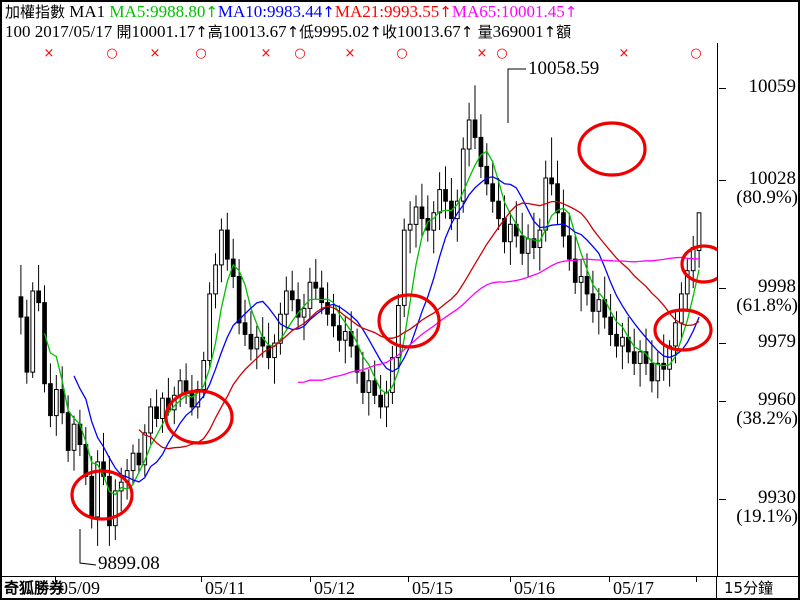 The height and width of the screenshot is (600, 800). Describe the element at coordinates (767, 197) in the screenshot. I see `fib-level-label: (80.9%)` at that location.